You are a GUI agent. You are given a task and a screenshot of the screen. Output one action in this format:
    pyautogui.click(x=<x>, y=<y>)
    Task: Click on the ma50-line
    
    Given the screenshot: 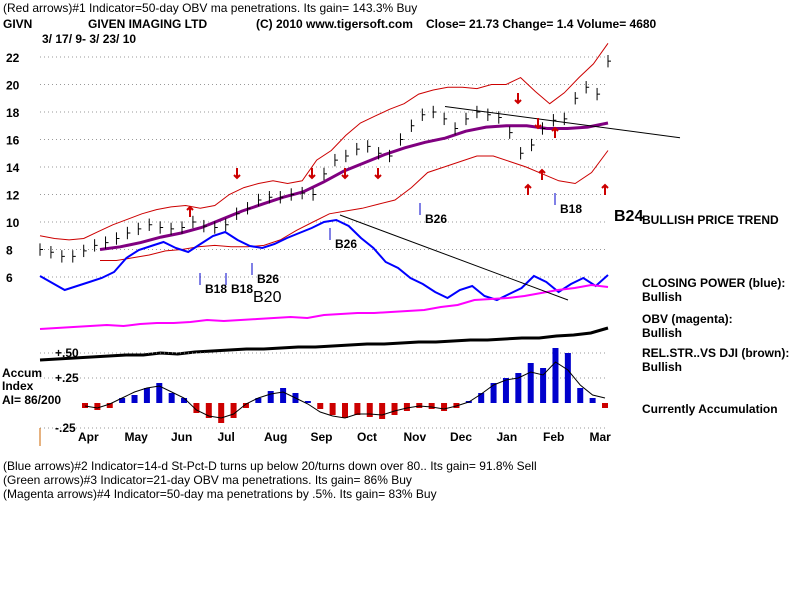 What is the action you would take?
    pyautogui.click(x=354, y=186)
    